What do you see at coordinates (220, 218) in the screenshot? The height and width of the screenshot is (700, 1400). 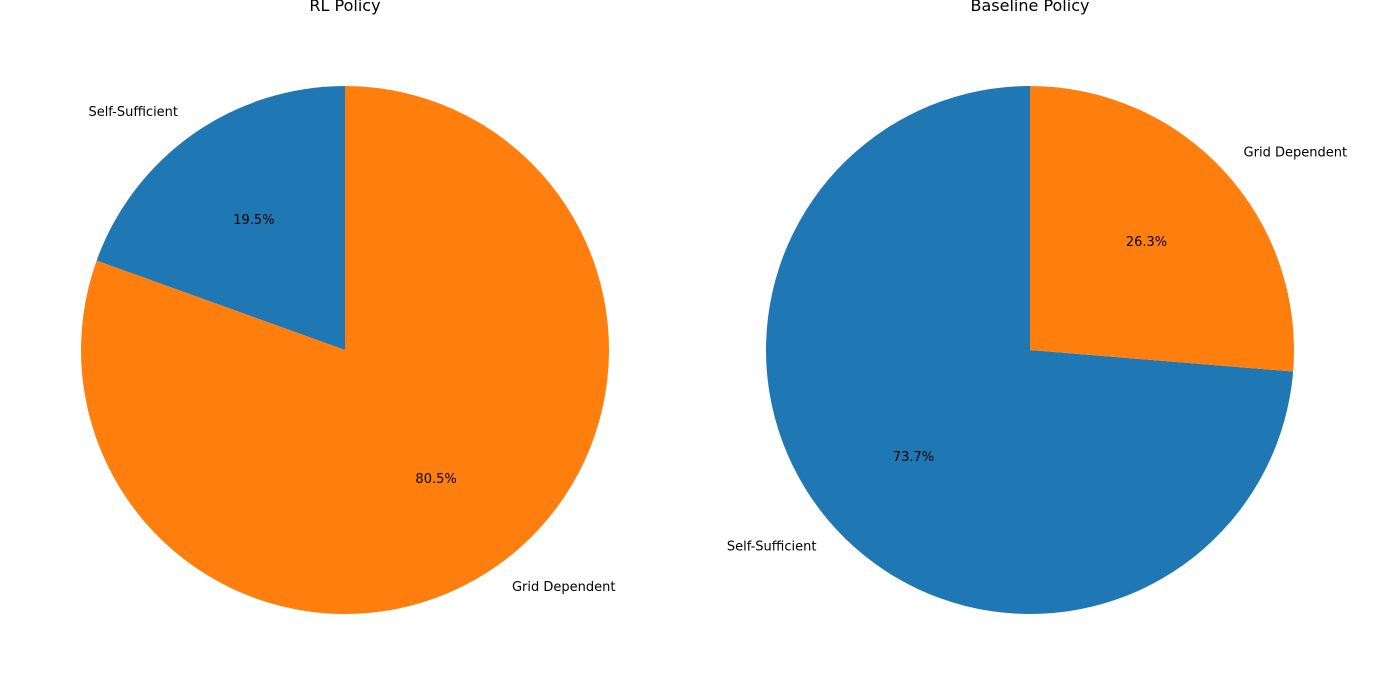 I see `pie-slice-self-sufficient` at bounding box center [220, 218].